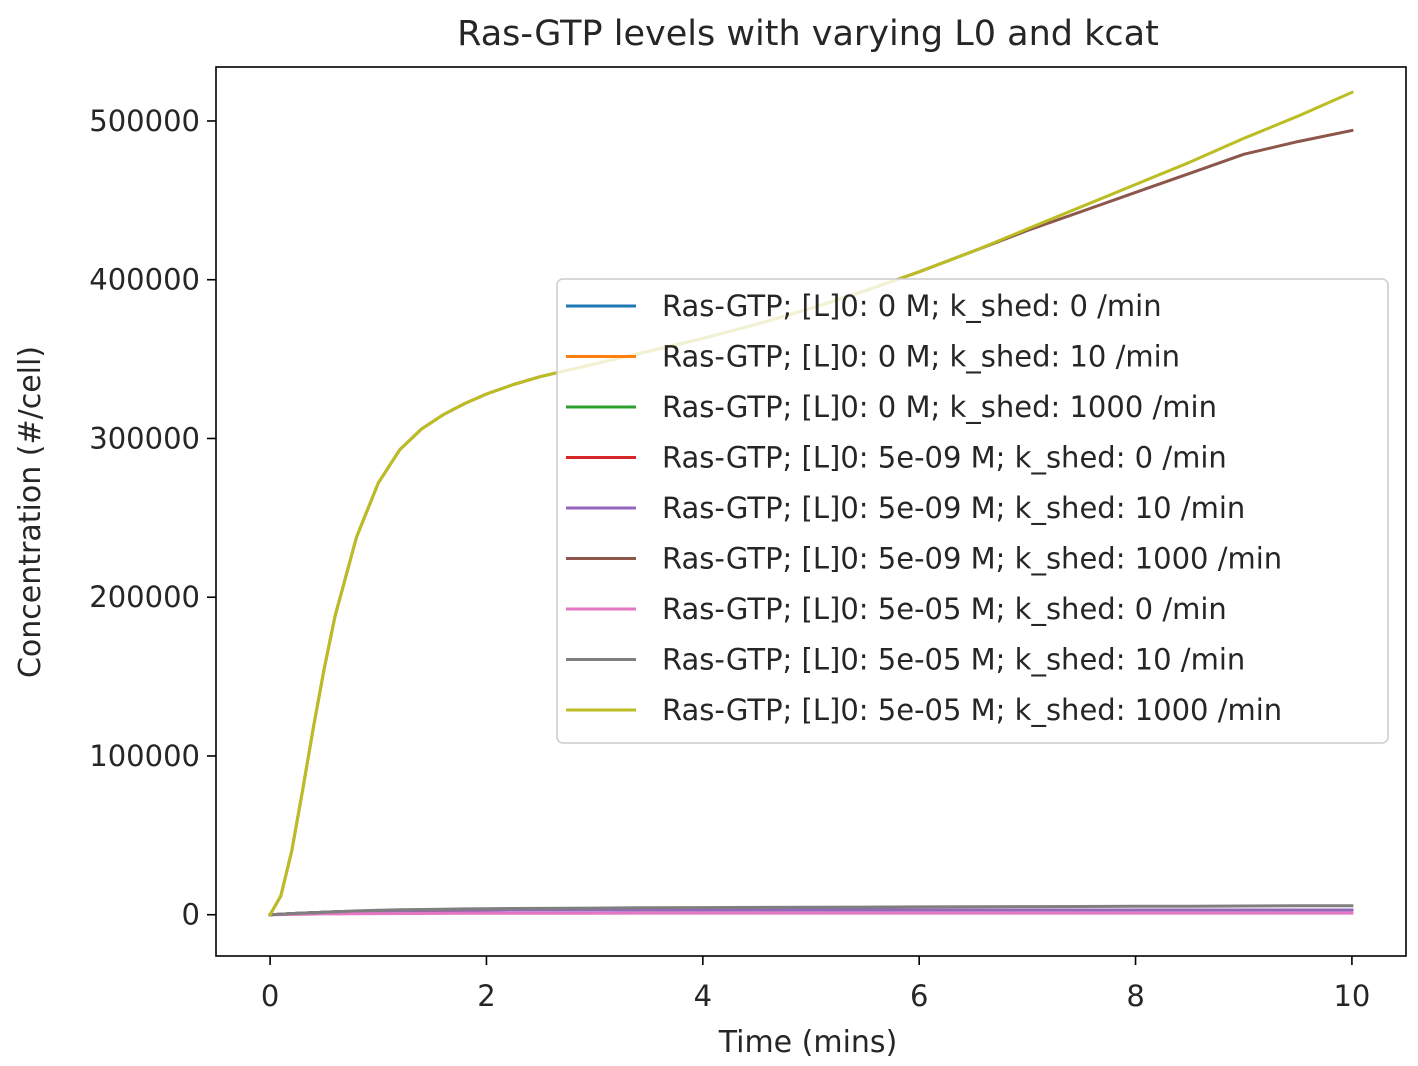 The image size is (1418, 1066). What do you see at coordinates (944, 609) in the screenshot?
I see `legend-label: Ras-GTP; [L]0: 5e-05 M; k_shed: 0 /min` at bounding box center [944, 609].